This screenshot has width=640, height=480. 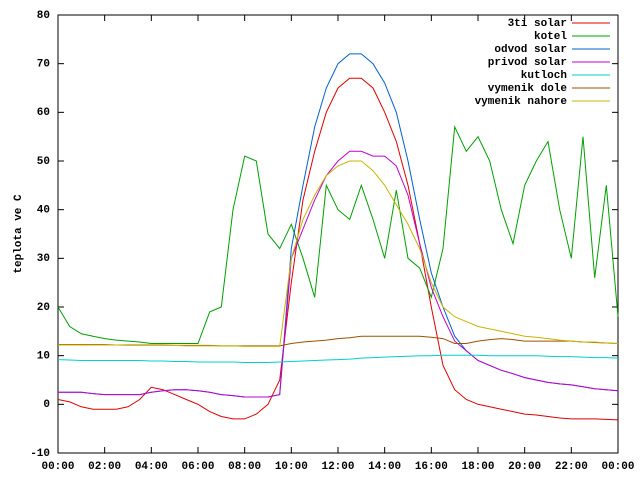 What do you see at coordinates (104, 467) in the screenshot?
I see `x-tick-label: 02:00` at bounding box center [104, 467].